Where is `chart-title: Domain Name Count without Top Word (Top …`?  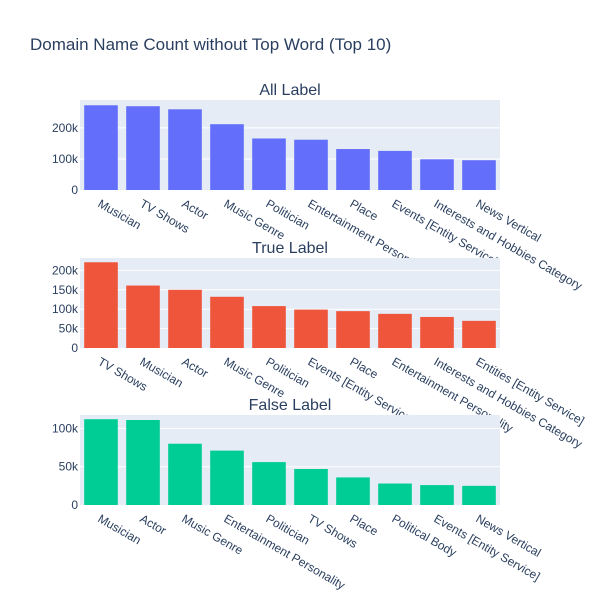 chart-title: Domain Name Count without Top Word (Top … is located at coordinates (210, 44).